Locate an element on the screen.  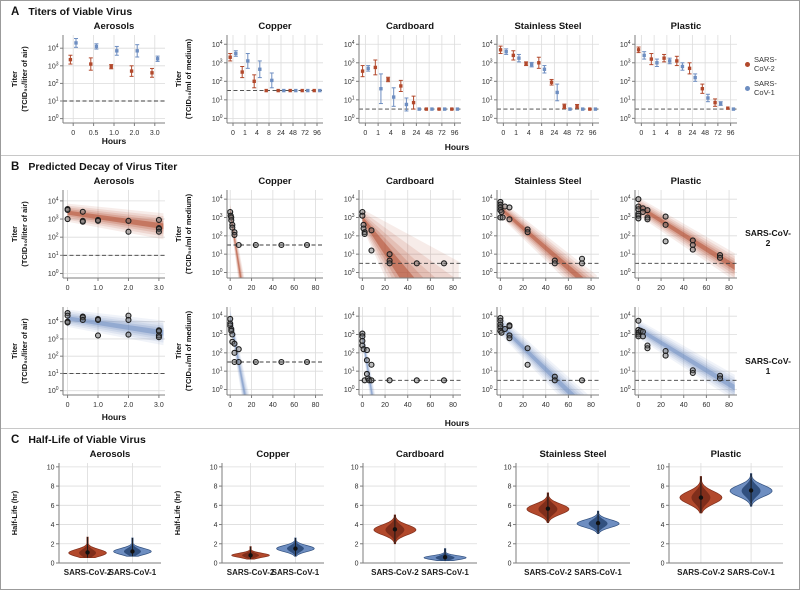
panel-b-hours-label: Hours is located at coordinates (457, 423).